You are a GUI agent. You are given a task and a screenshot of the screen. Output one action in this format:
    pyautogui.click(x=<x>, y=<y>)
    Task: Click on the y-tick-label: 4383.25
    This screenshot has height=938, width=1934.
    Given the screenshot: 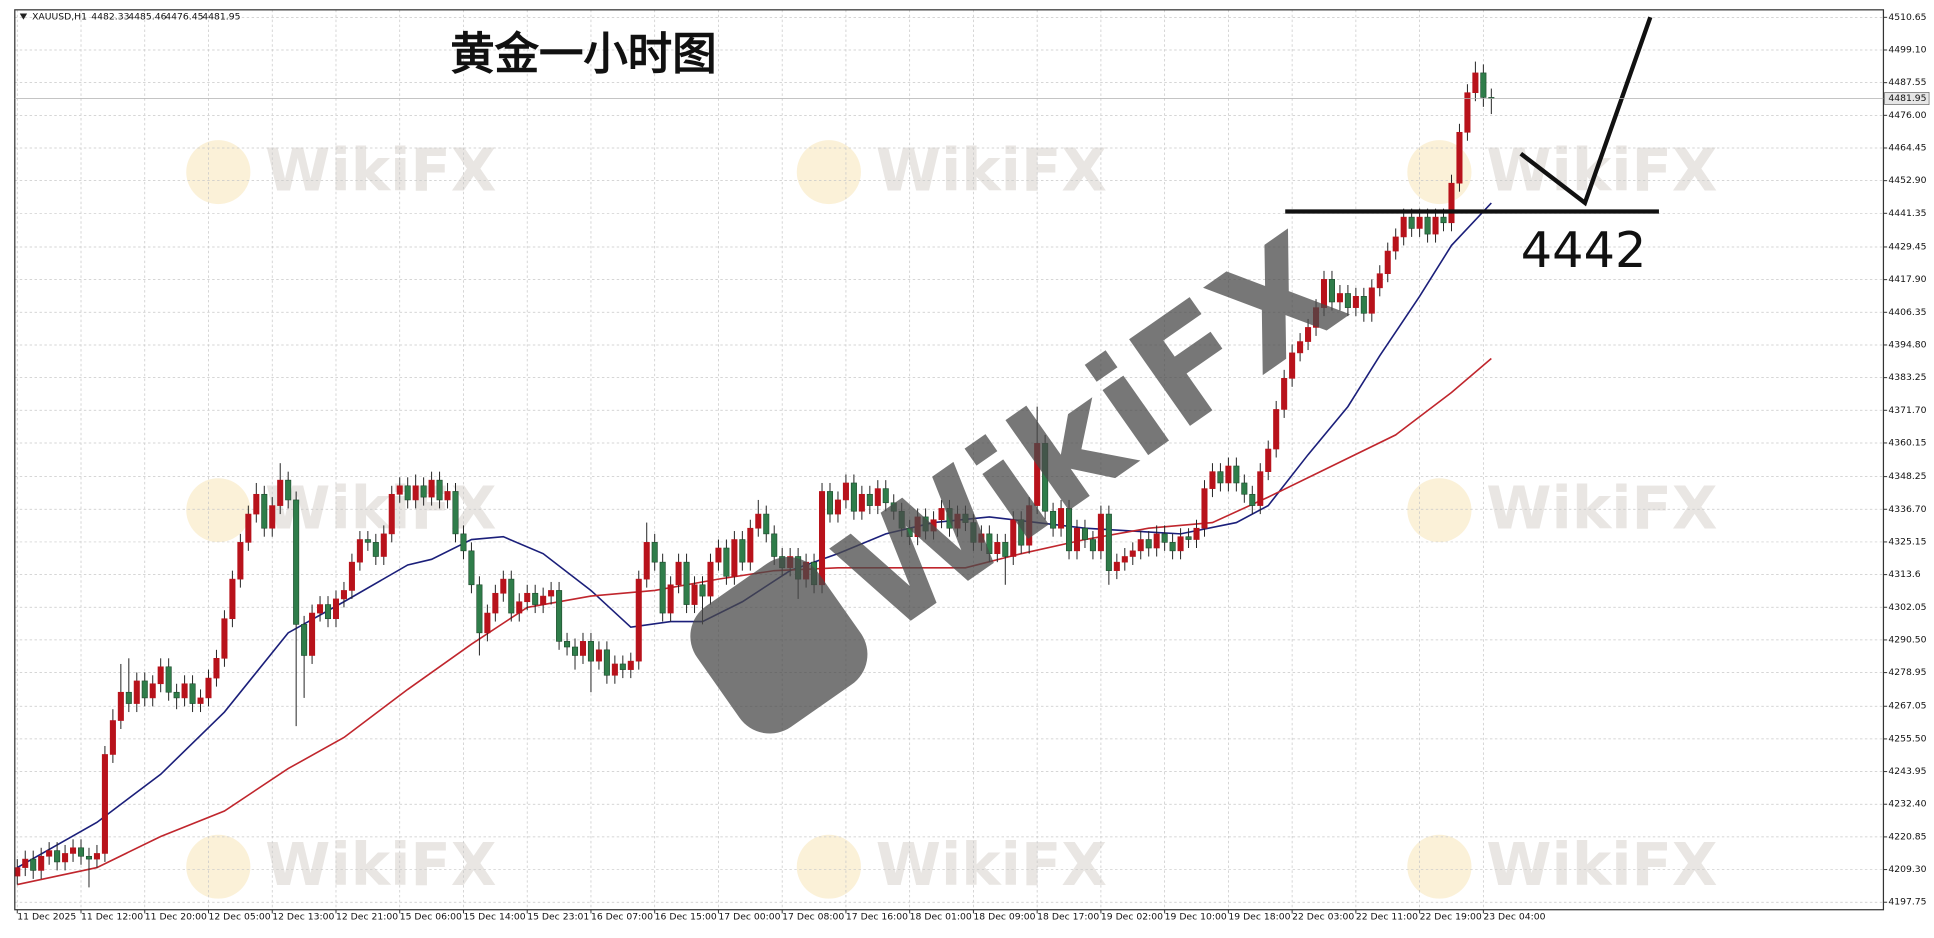 What is the action you would take?
    pyautogui.click(x=1907, y=377)
    